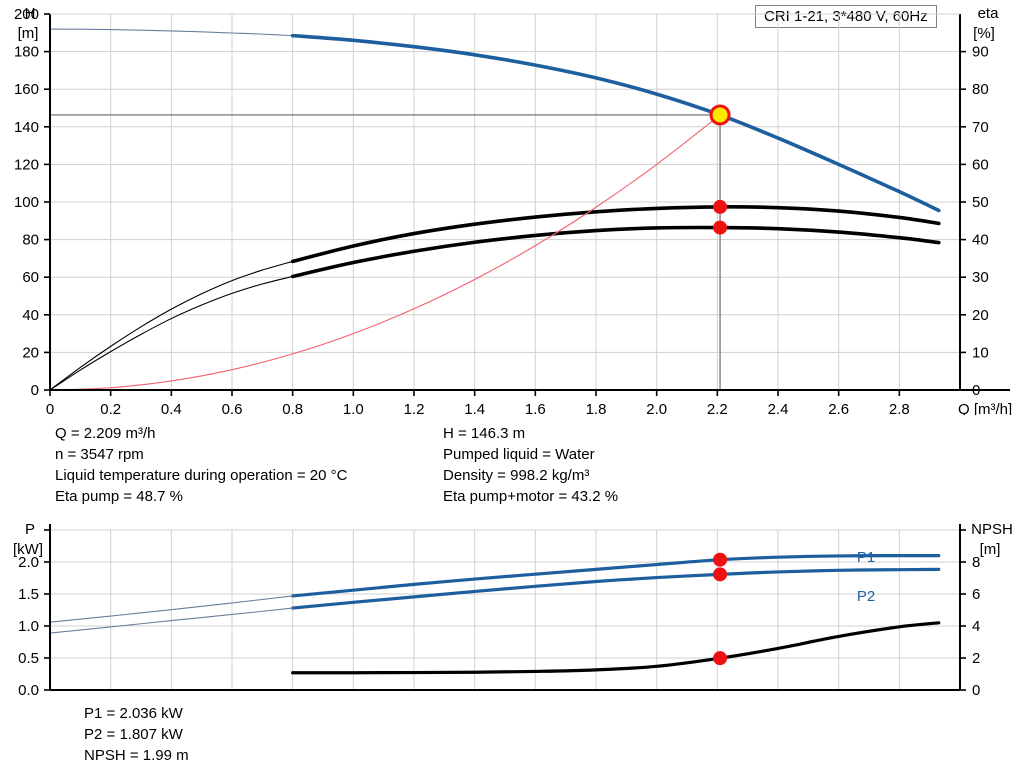 The width and height of the screenshot is (1024, 781). Describe the element at coordinates (846, 16) in the screenshot. I see `chart-title-box: CRI 1-21, 3*480 V, 60Hz` at that location.